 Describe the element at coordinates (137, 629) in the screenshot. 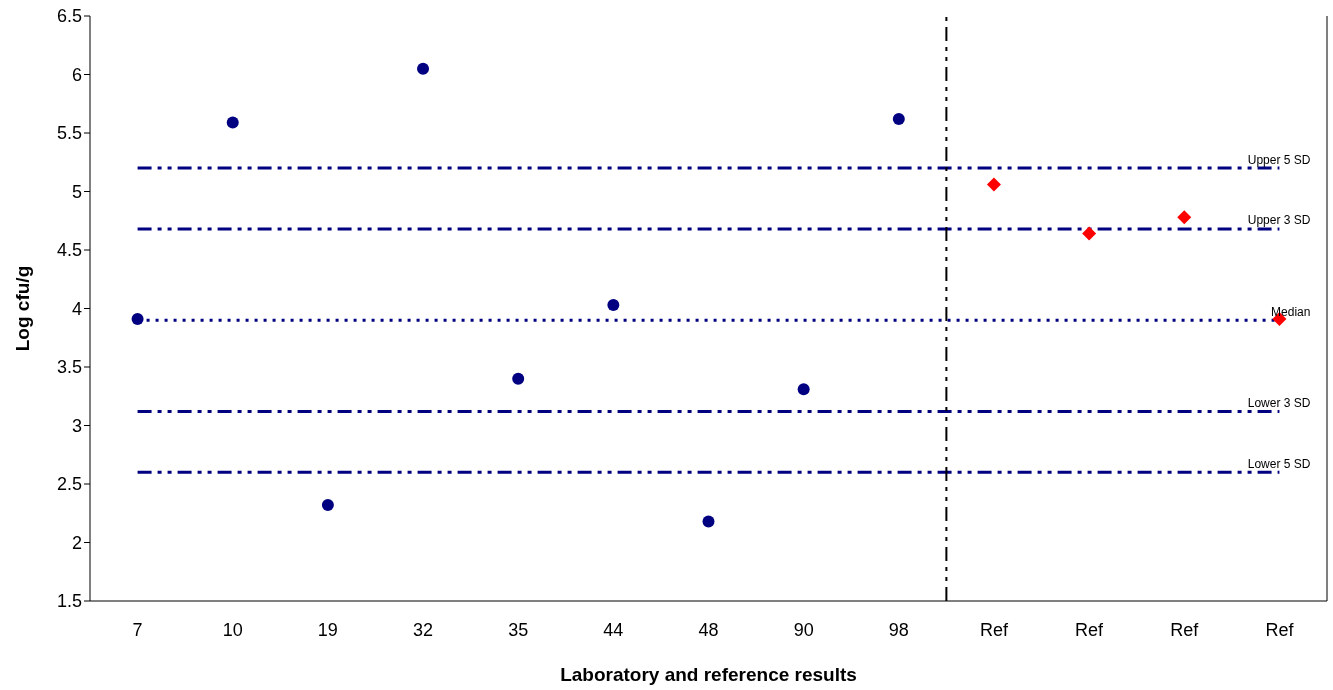

I see `x-tick-label: 7` at that location.